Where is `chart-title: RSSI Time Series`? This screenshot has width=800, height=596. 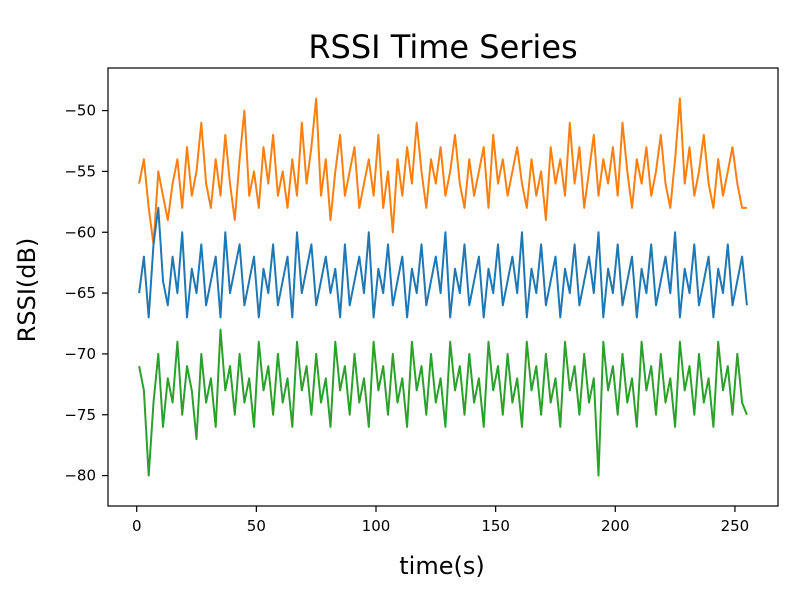 chart-title: RSSI Time Series is located at coordinates (442, 47).